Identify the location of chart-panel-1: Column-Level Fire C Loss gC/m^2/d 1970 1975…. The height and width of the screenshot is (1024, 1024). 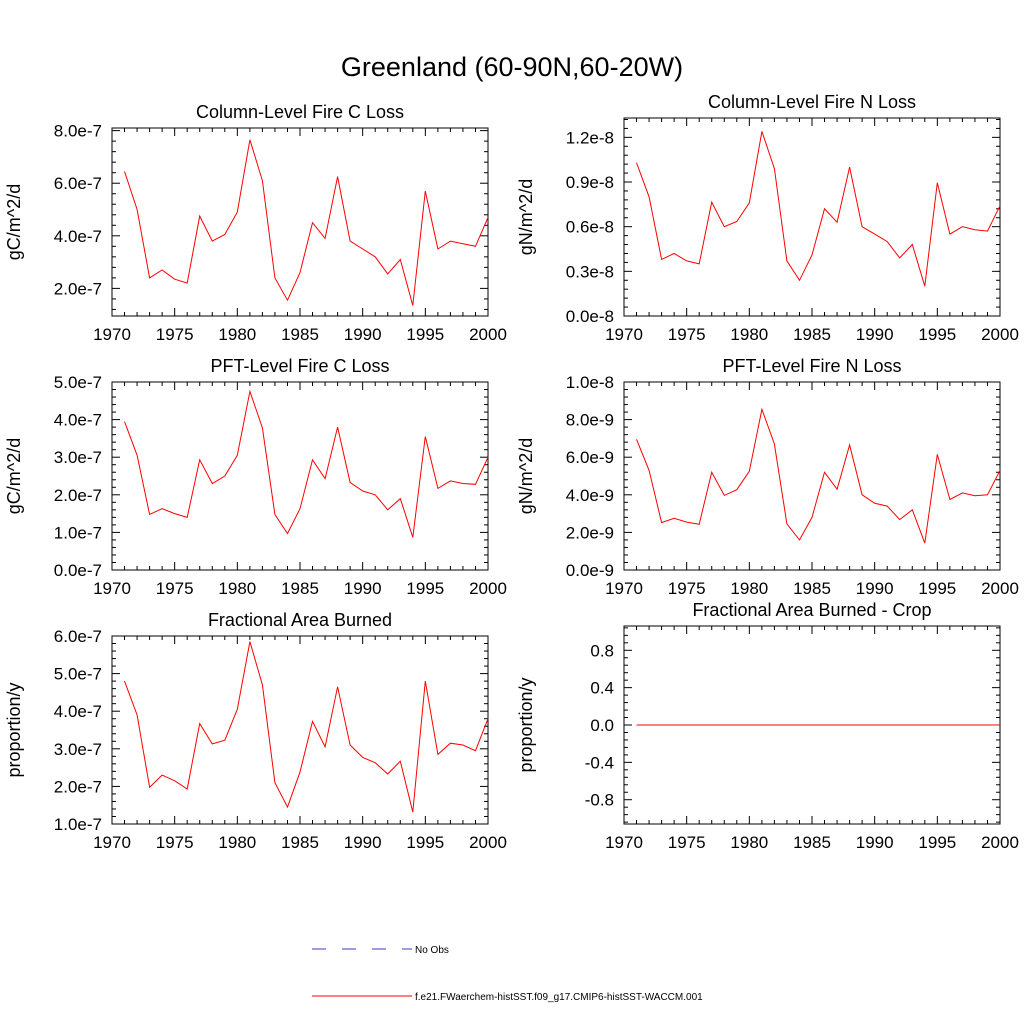
(255, 223).